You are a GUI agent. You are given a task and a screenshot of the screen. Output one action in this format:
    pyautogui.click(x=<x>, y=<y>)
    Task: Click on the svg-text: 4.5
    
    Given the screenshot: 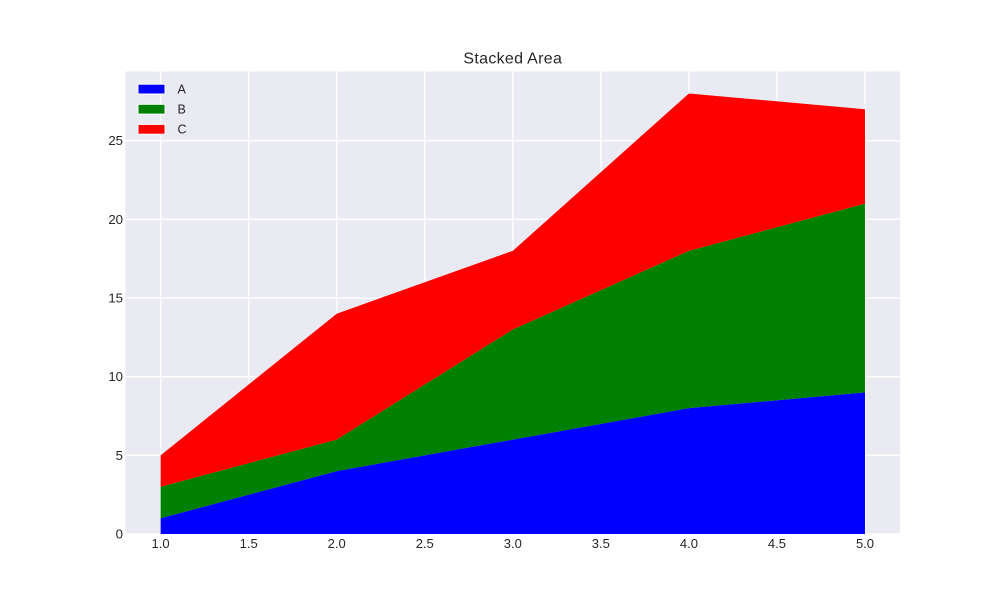 What is the action you would take?
    pyautogui.click(x=777, y=543)
    